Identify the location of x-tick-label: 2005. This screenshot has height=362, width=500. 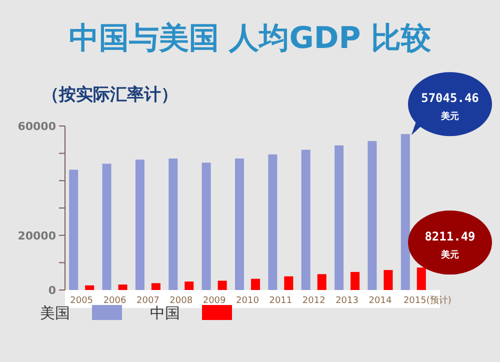
(82, 301).